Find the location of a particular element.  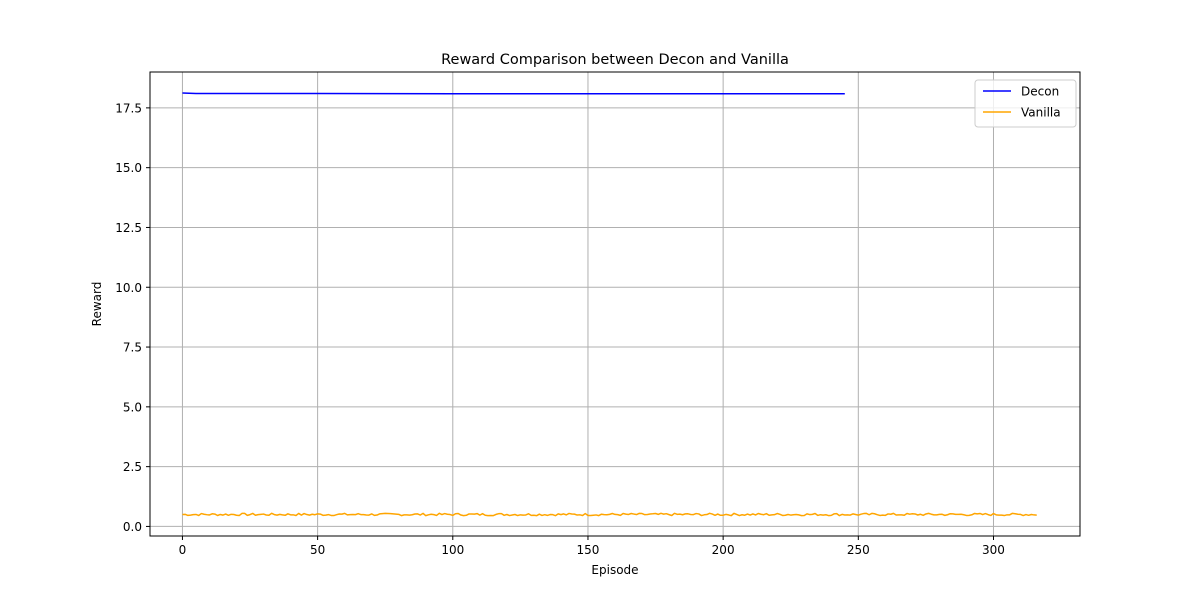

x-tick-label: 300 is located at coordinates (993, 550).